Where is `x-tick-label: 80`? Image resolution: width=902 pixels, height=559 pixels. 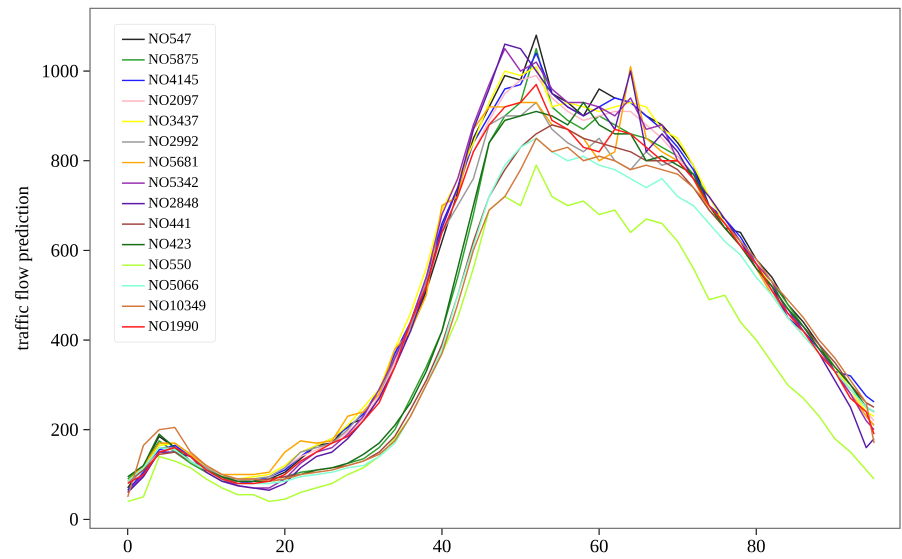 x-tick-label: 80 is located at coordinates (756, 546).